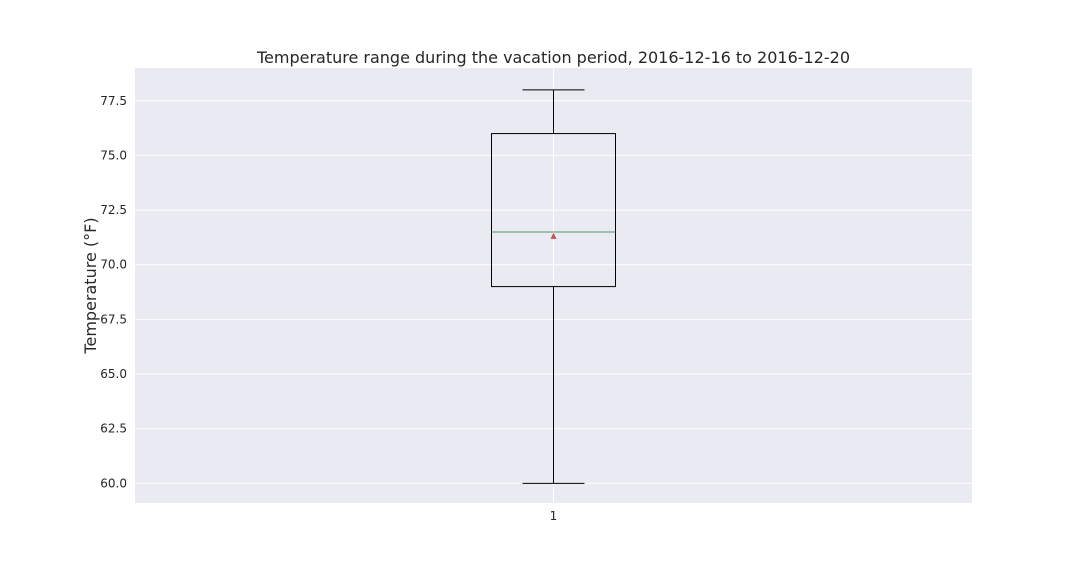 The image size is (1080, 576). Describe the element at coordinates (113, 319) in the screenshot. I see `y-tick-label: 67.5` at that location.